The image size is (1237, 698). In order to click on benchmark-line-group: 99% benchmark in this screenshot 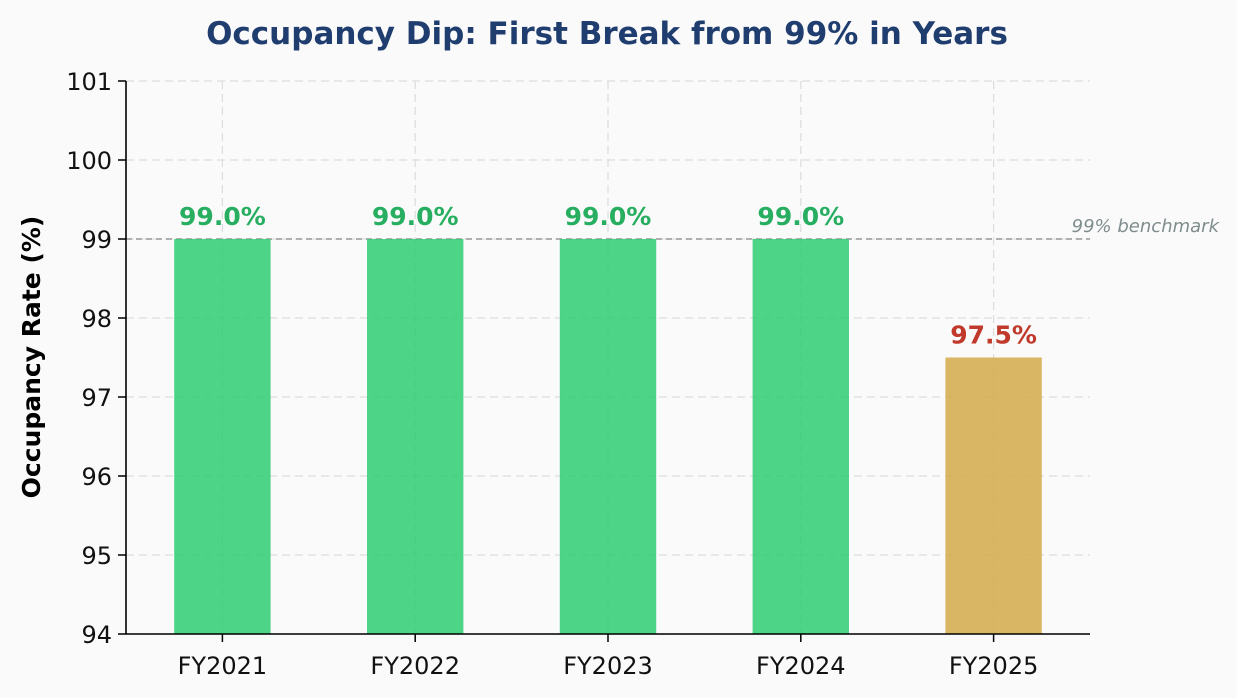, I will do `click(673, 228)`.